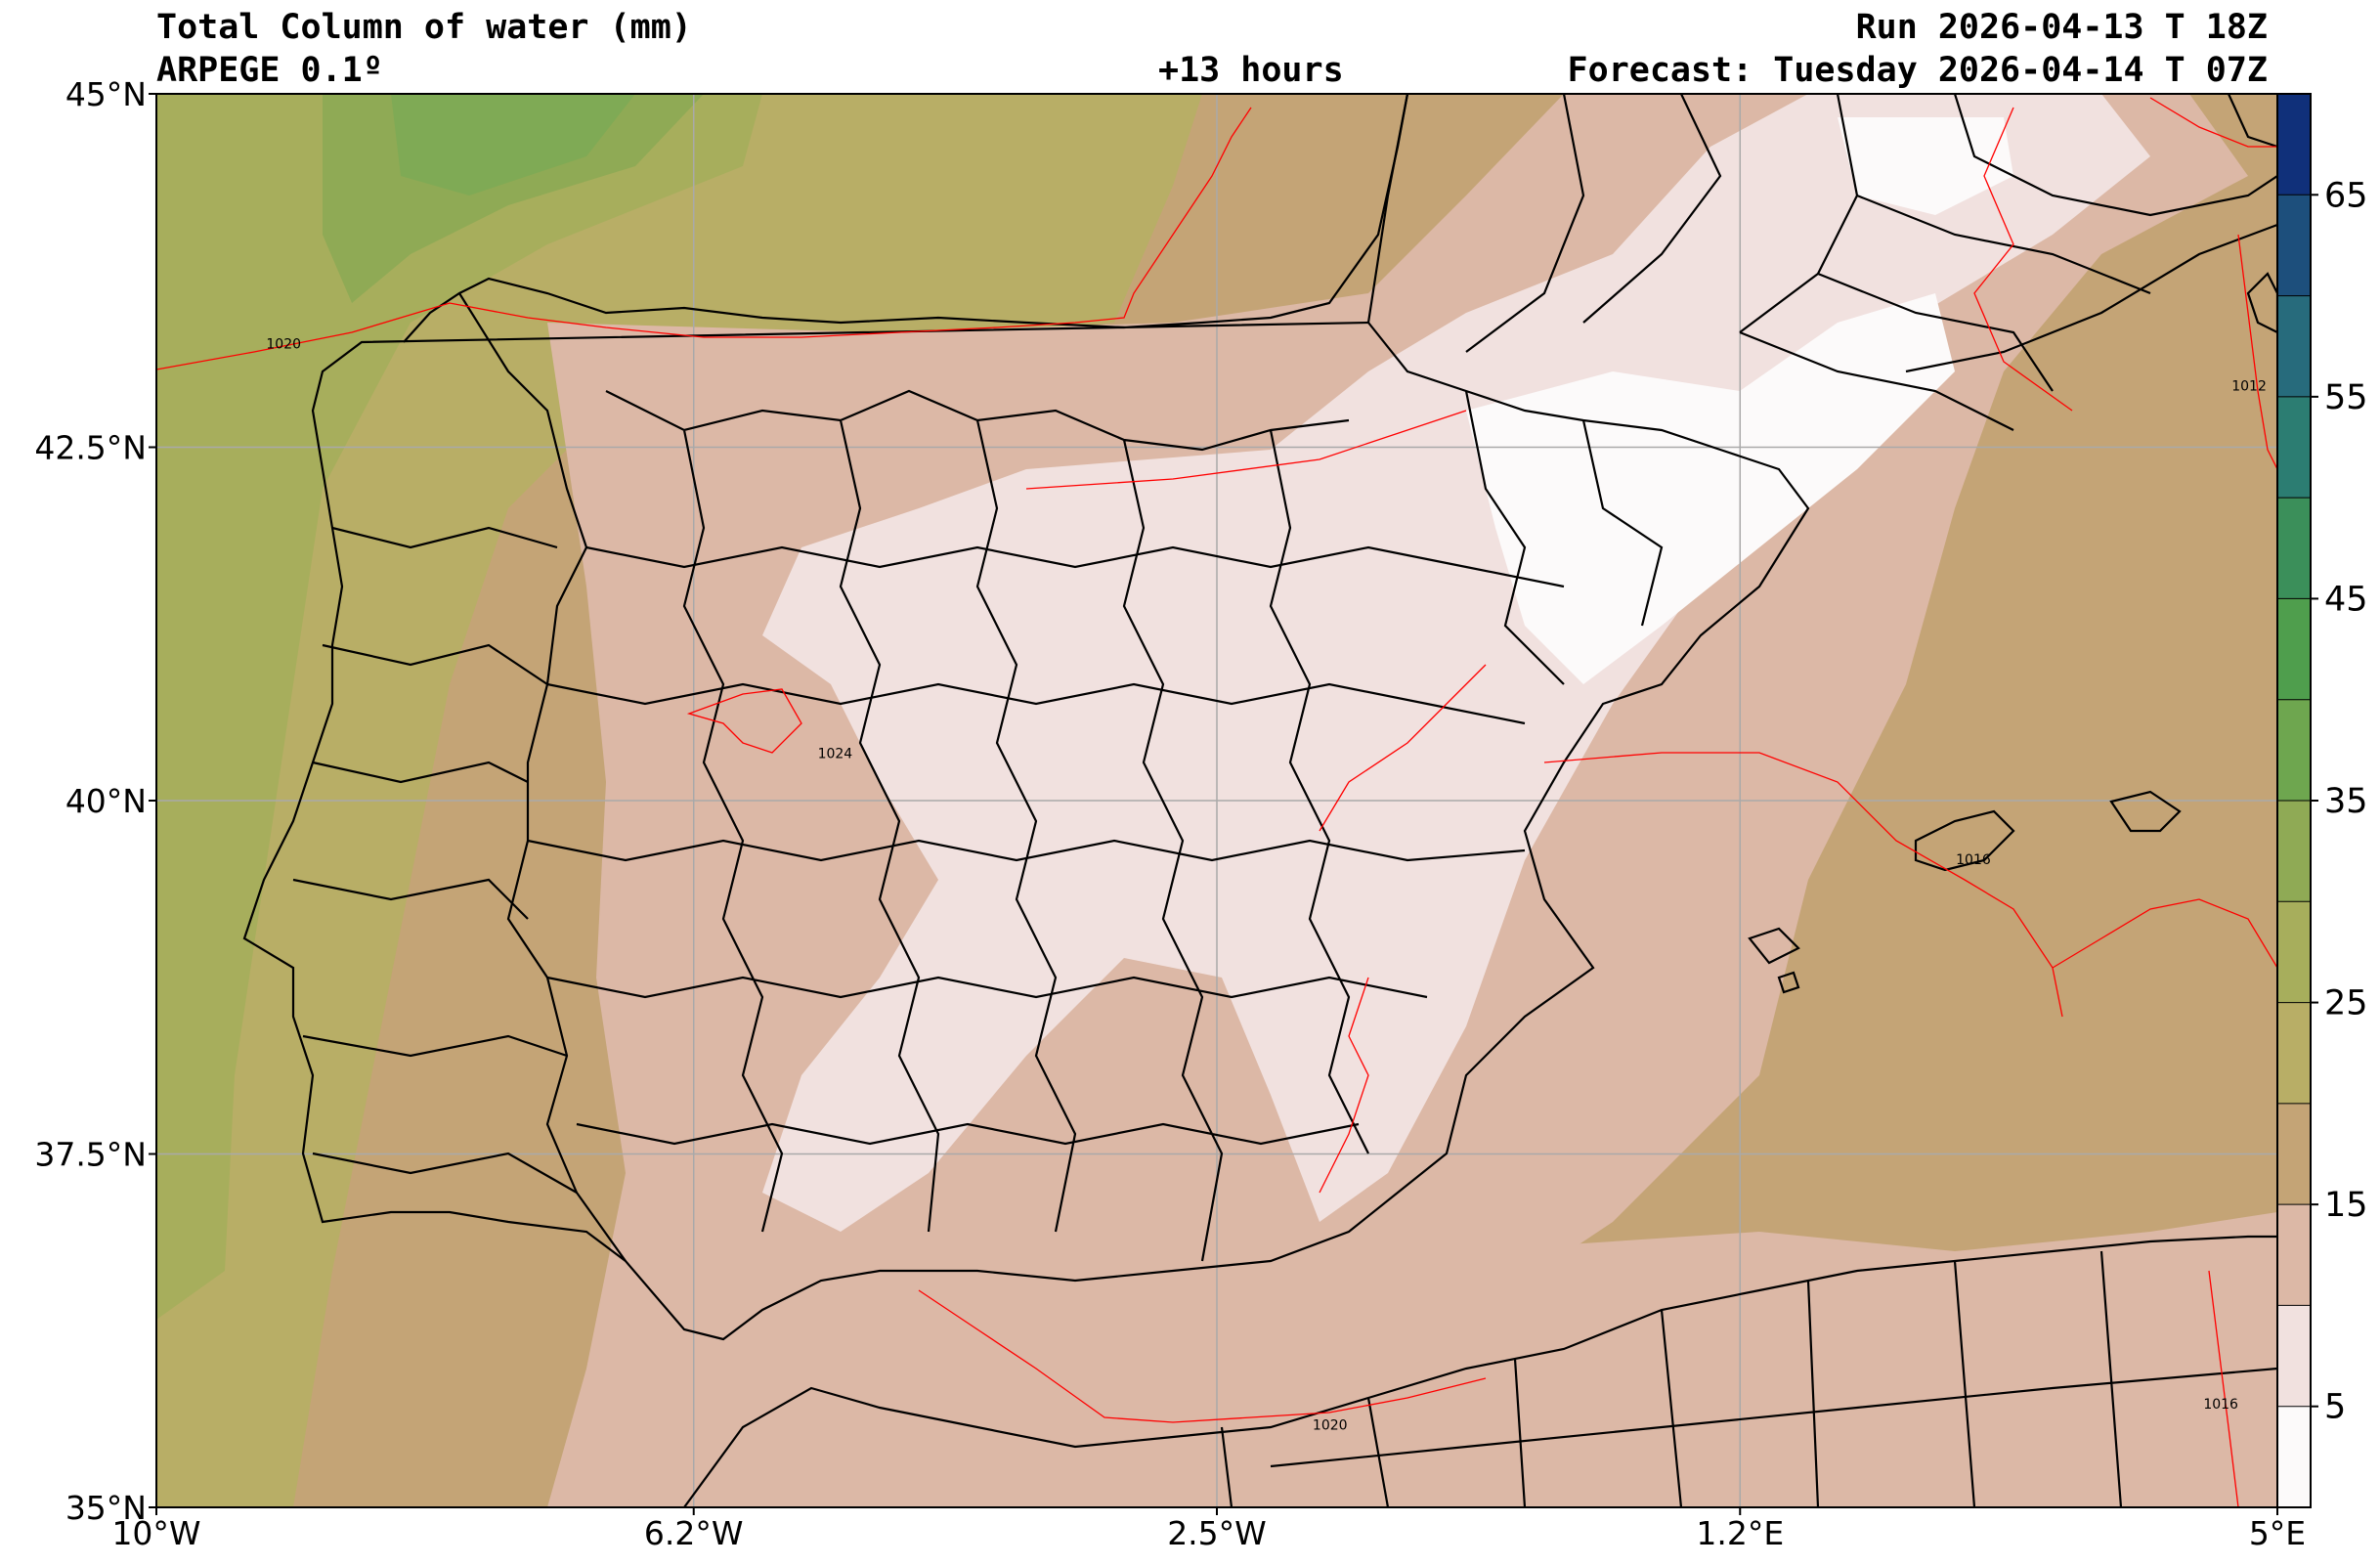 The width and height of the screenshot is (2380, 1566). What do you see at coordinates (513, 145) in the screenshot?
I see `field-green-dark` at bounding box center [513, 145].